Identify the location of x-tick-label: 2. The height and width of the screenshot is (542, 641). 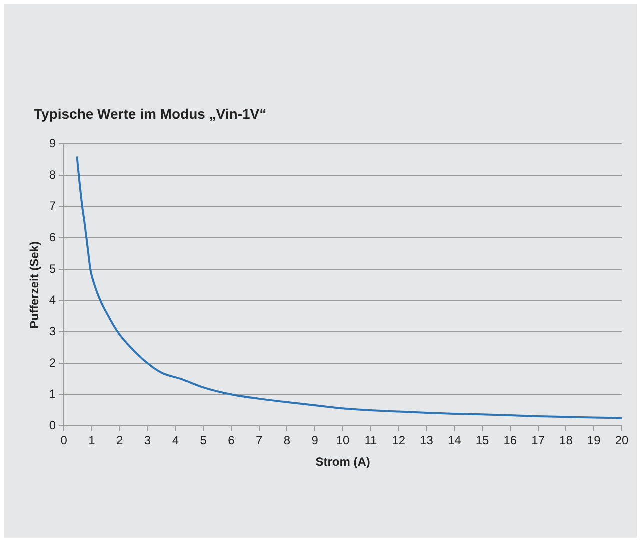
(120, 441).